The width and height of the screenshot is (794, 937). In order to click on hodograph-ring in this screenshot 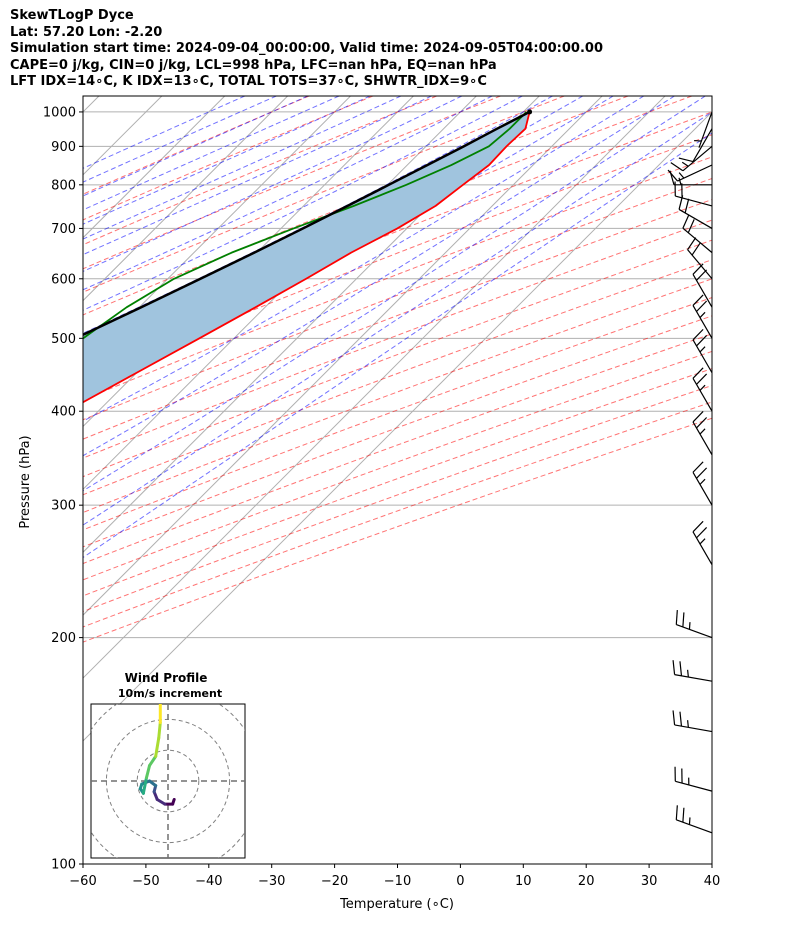, I will do `click(168, 781)`.